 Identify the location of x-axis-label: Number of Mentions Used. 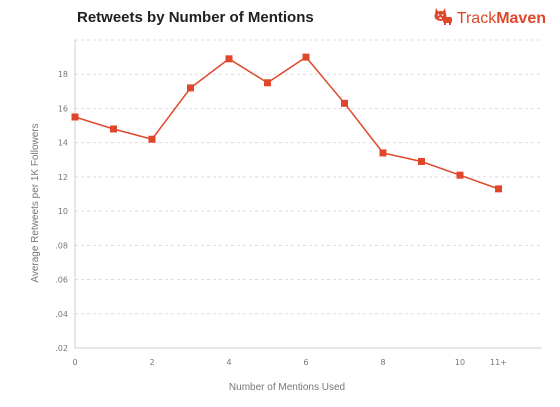
(287, 387).